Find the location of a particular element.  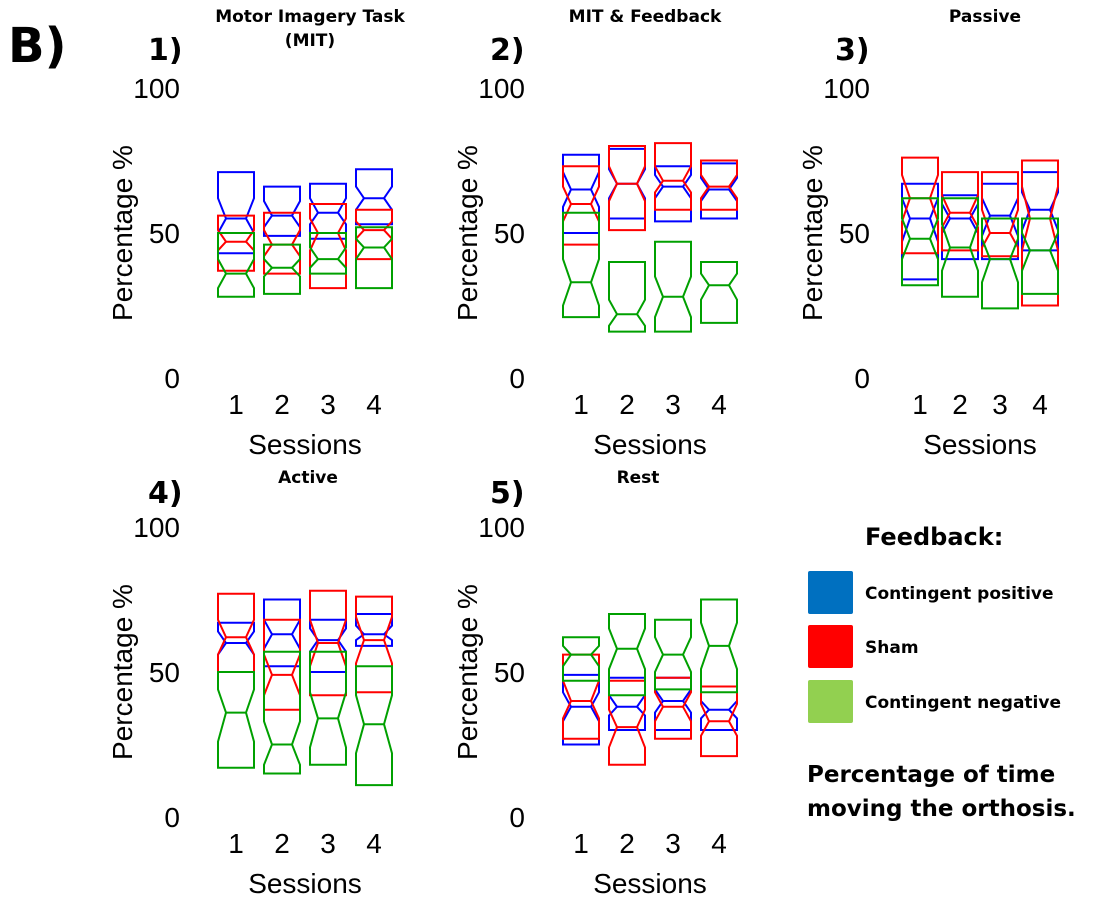

legend-swatch-contingent-negative is located at coordinates (830, 701).